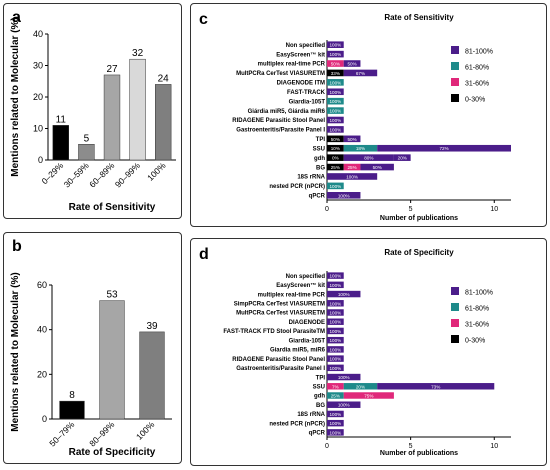  I want to click on x-tick-label: 80–99%, so click(101, 433).